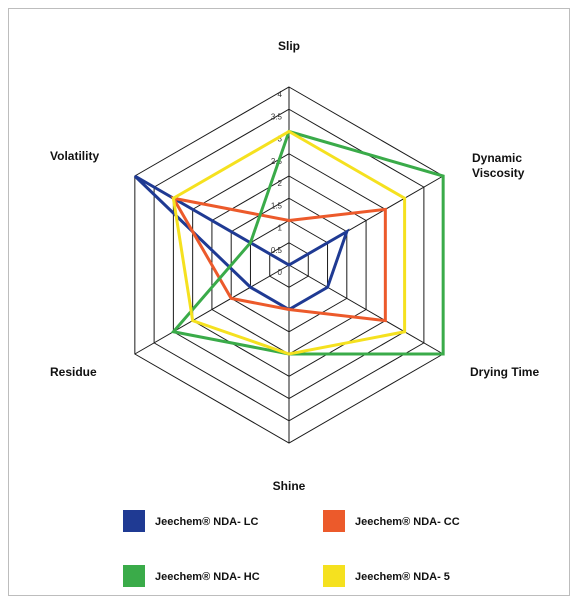  I want to click on axis-label: Drying Time, so click(504, 372).